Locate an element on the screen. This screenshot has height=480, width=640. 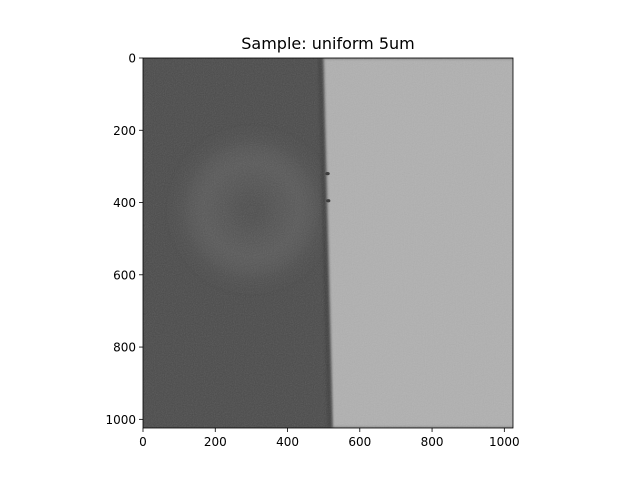
x-tick-label: 0 is located at coordinates (143, 442).